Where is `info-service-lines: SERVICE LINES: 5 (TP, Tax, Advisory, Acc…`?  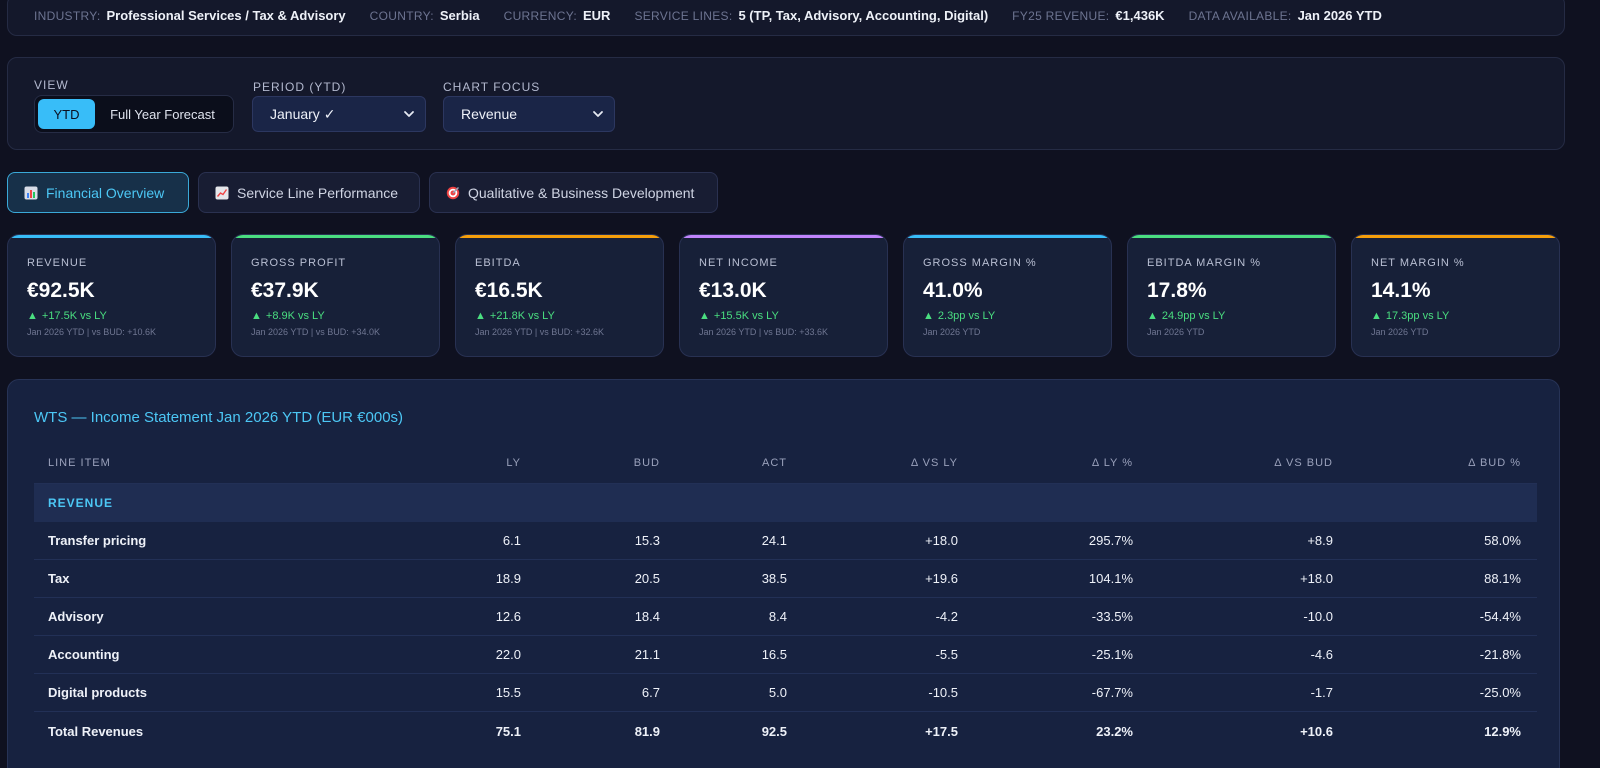
info-service-lines: SERVICE LINES: 5 (TP, Tax, Advisory, Acc… is located at coordinates (811, 15).